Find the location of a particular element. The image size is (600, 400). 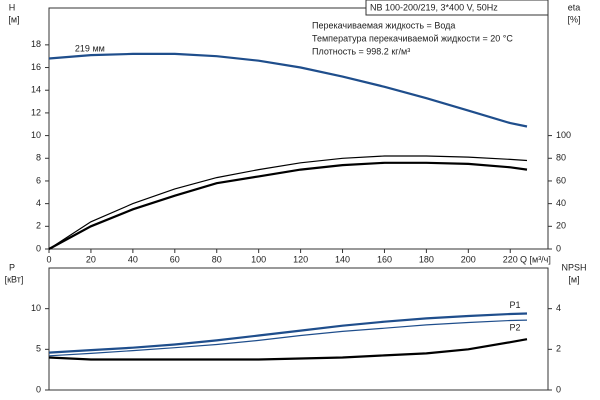

y2-tick-label: 60 is located at coordinates (561, 180).